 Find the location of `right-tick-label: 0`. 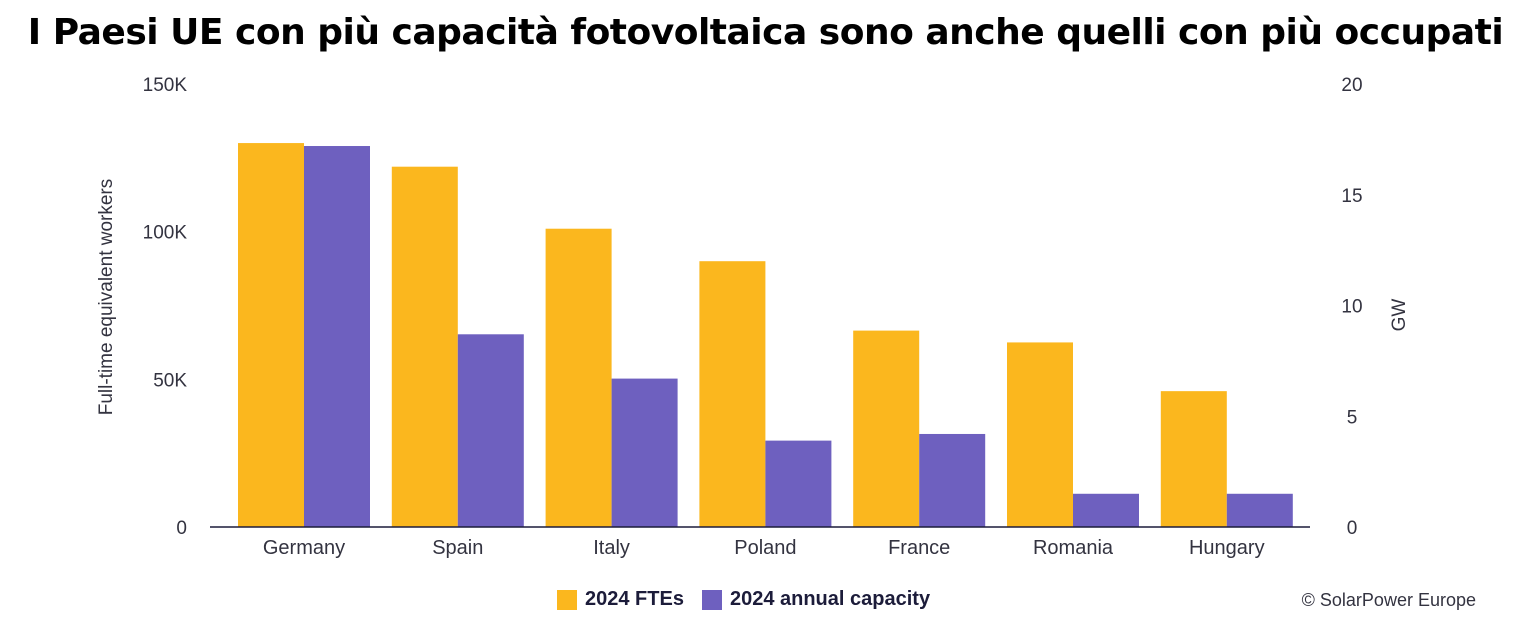

right-tick-label: 0 is located at coordinates (1352, 528).